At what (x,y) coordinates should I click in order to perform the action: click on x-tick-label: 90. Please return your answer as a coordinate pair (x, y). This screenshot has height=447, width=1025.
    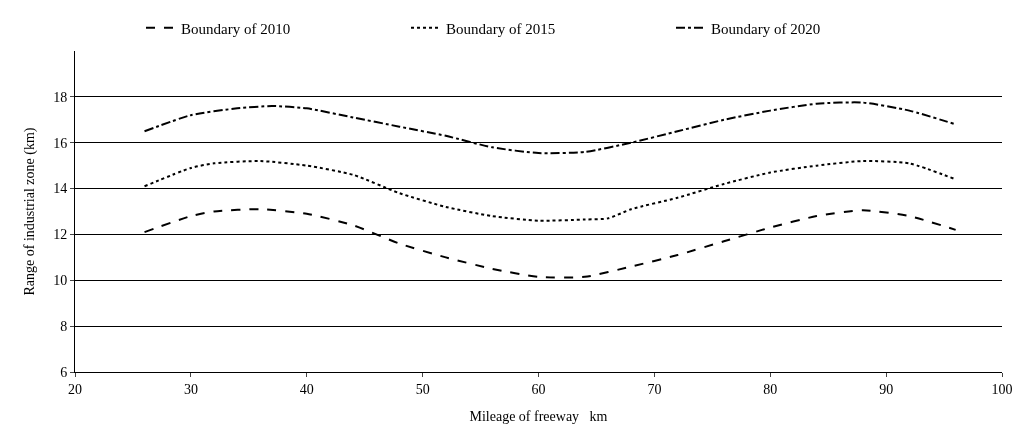
    Looking at the image, I should click on (886, 389).